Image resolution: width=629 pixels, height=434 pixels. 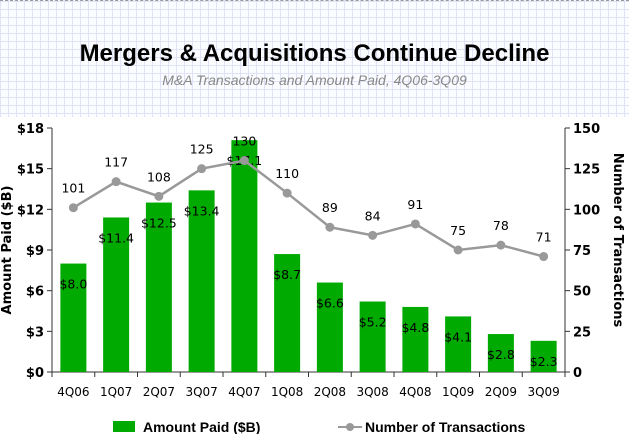 I want to click on bar-data-label: $4.8, so click(x=415, y=327).